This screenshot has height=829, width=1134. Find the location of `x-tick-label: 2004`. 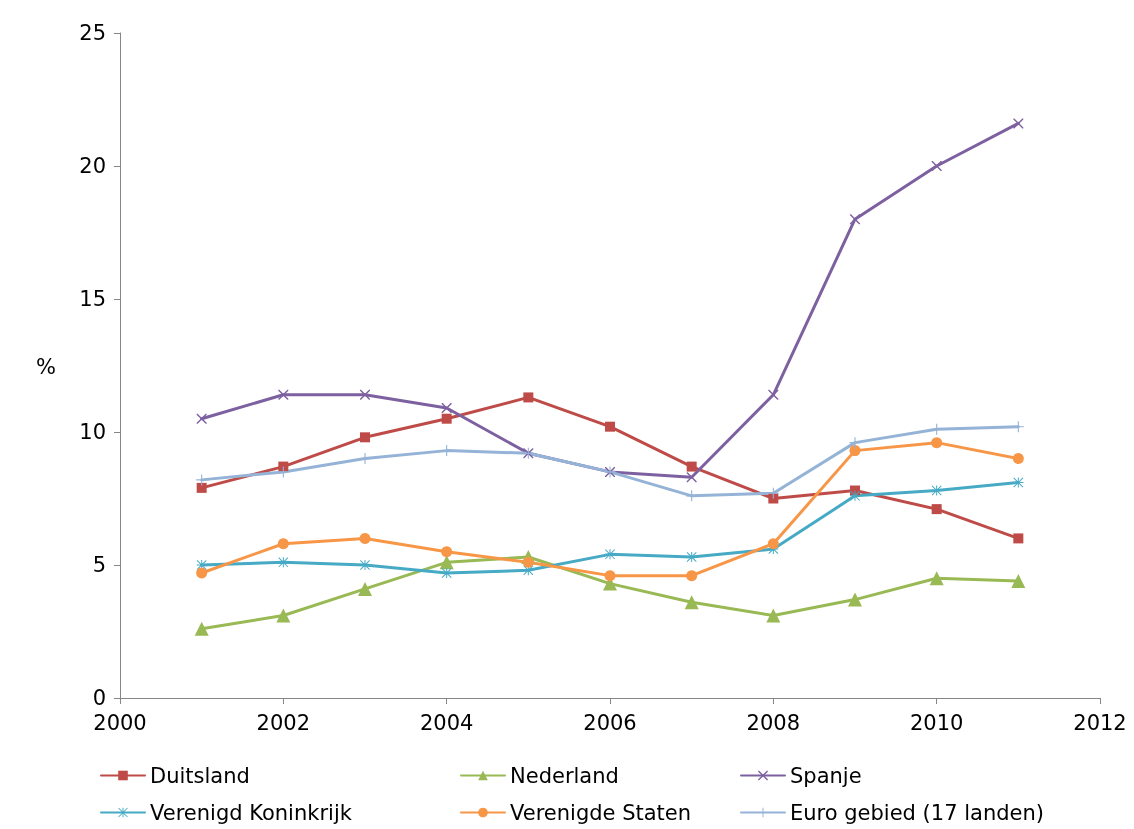

x-tick-label: 2004 is located at coordinates (446, 722).